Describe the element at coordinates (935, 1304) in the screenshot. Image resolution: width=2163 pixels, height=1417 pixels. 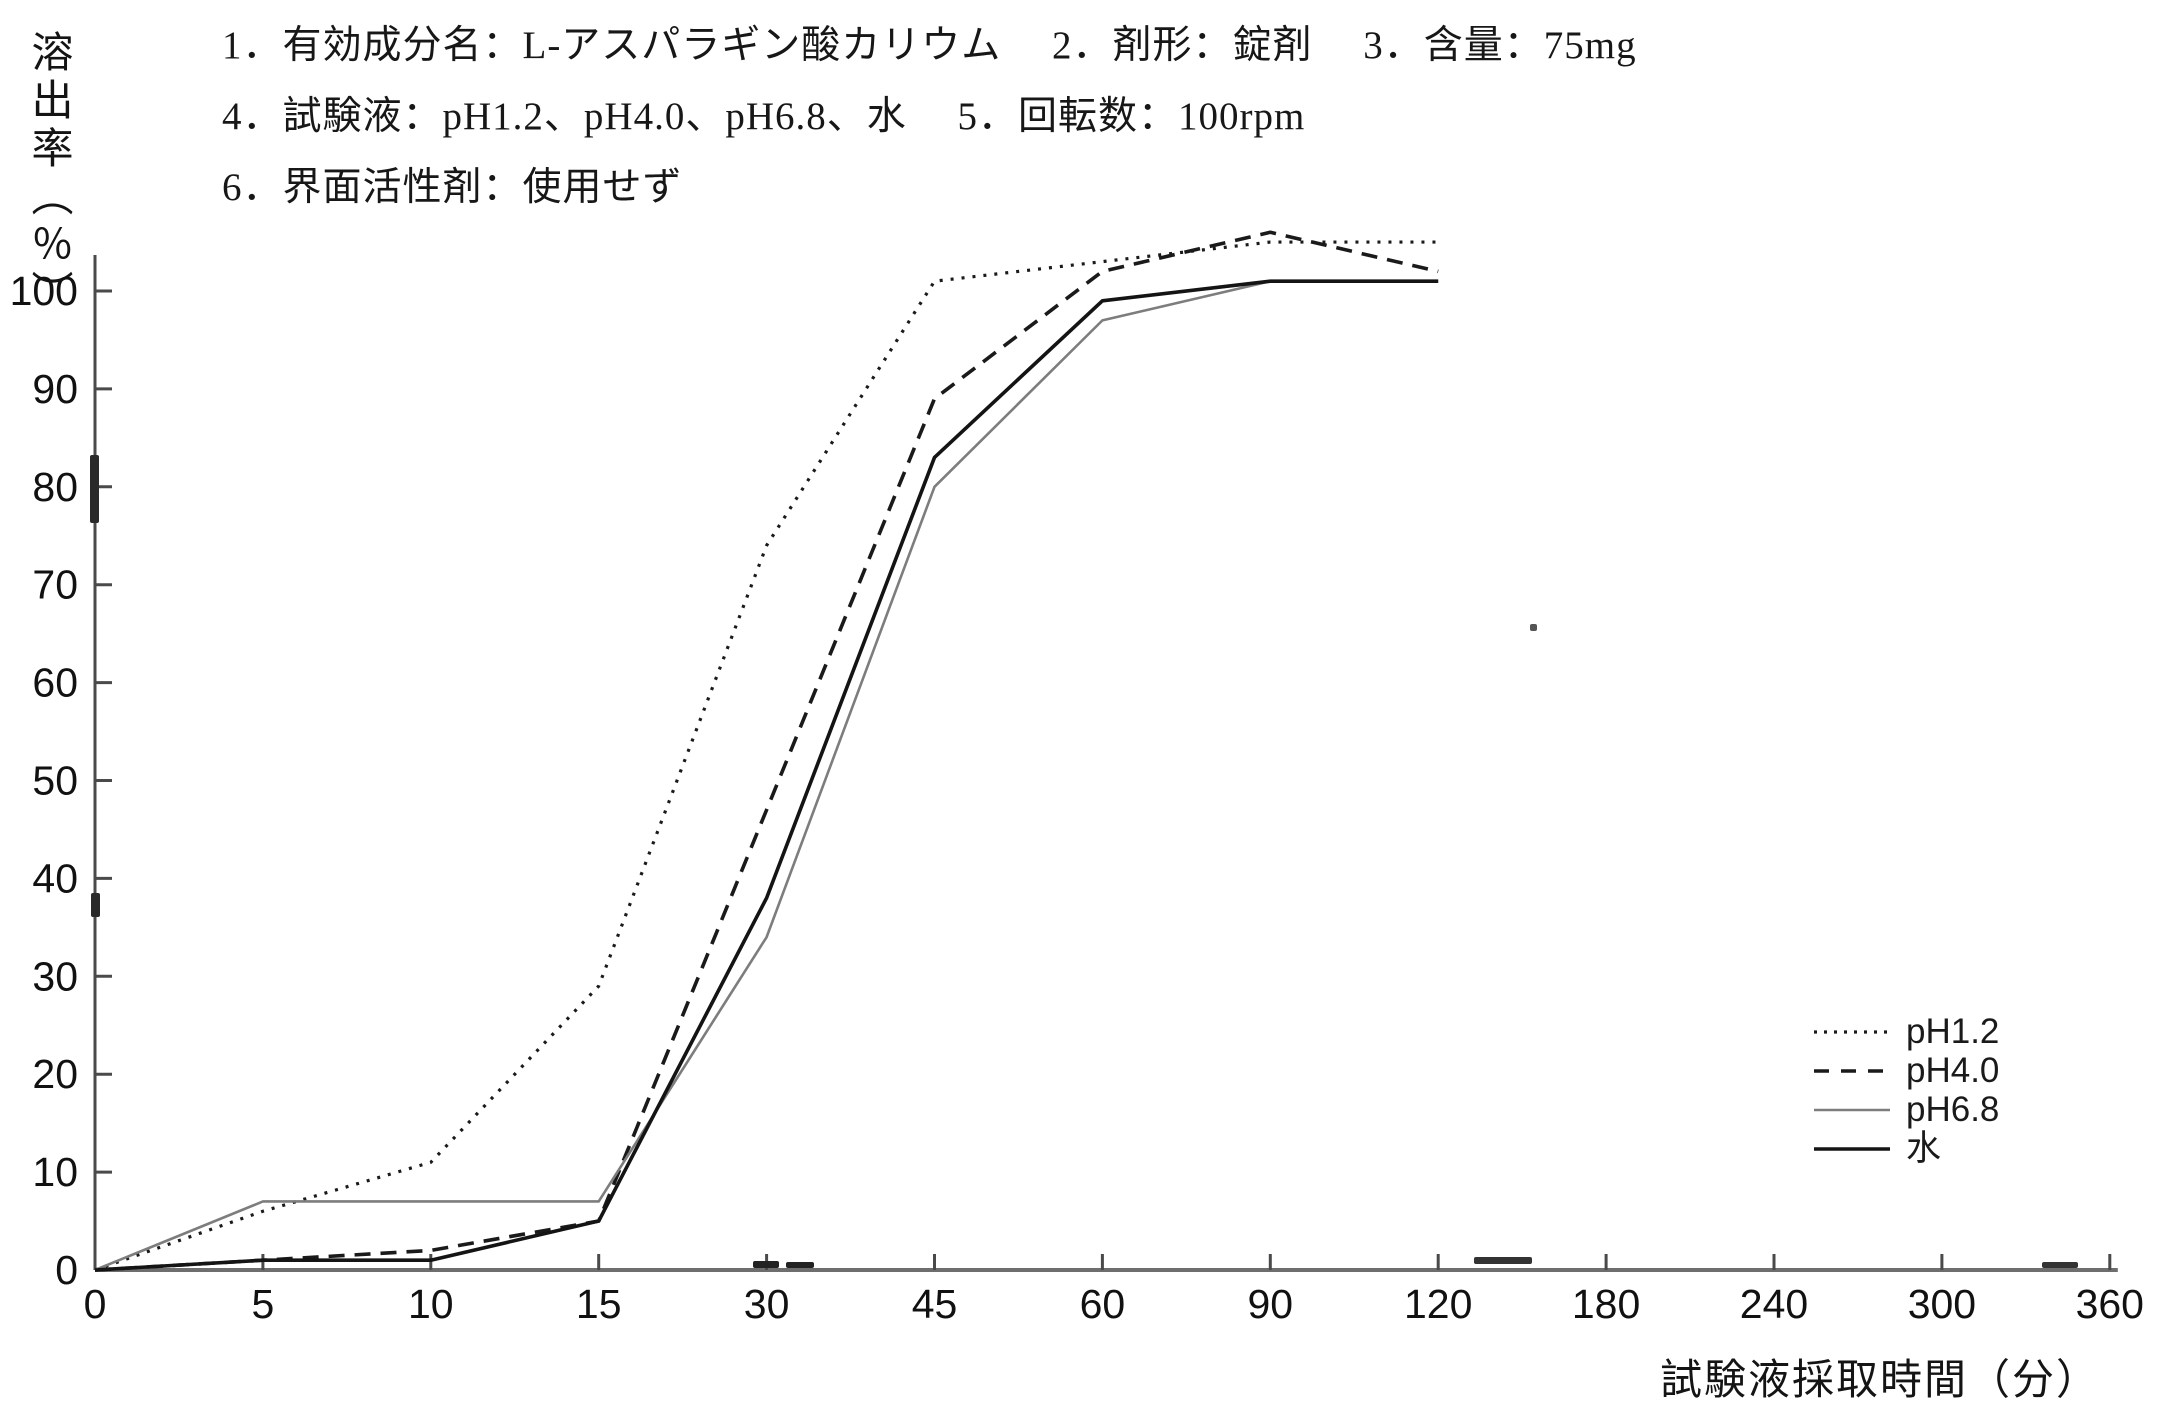
I see `x-tick-label: 45` at that location.